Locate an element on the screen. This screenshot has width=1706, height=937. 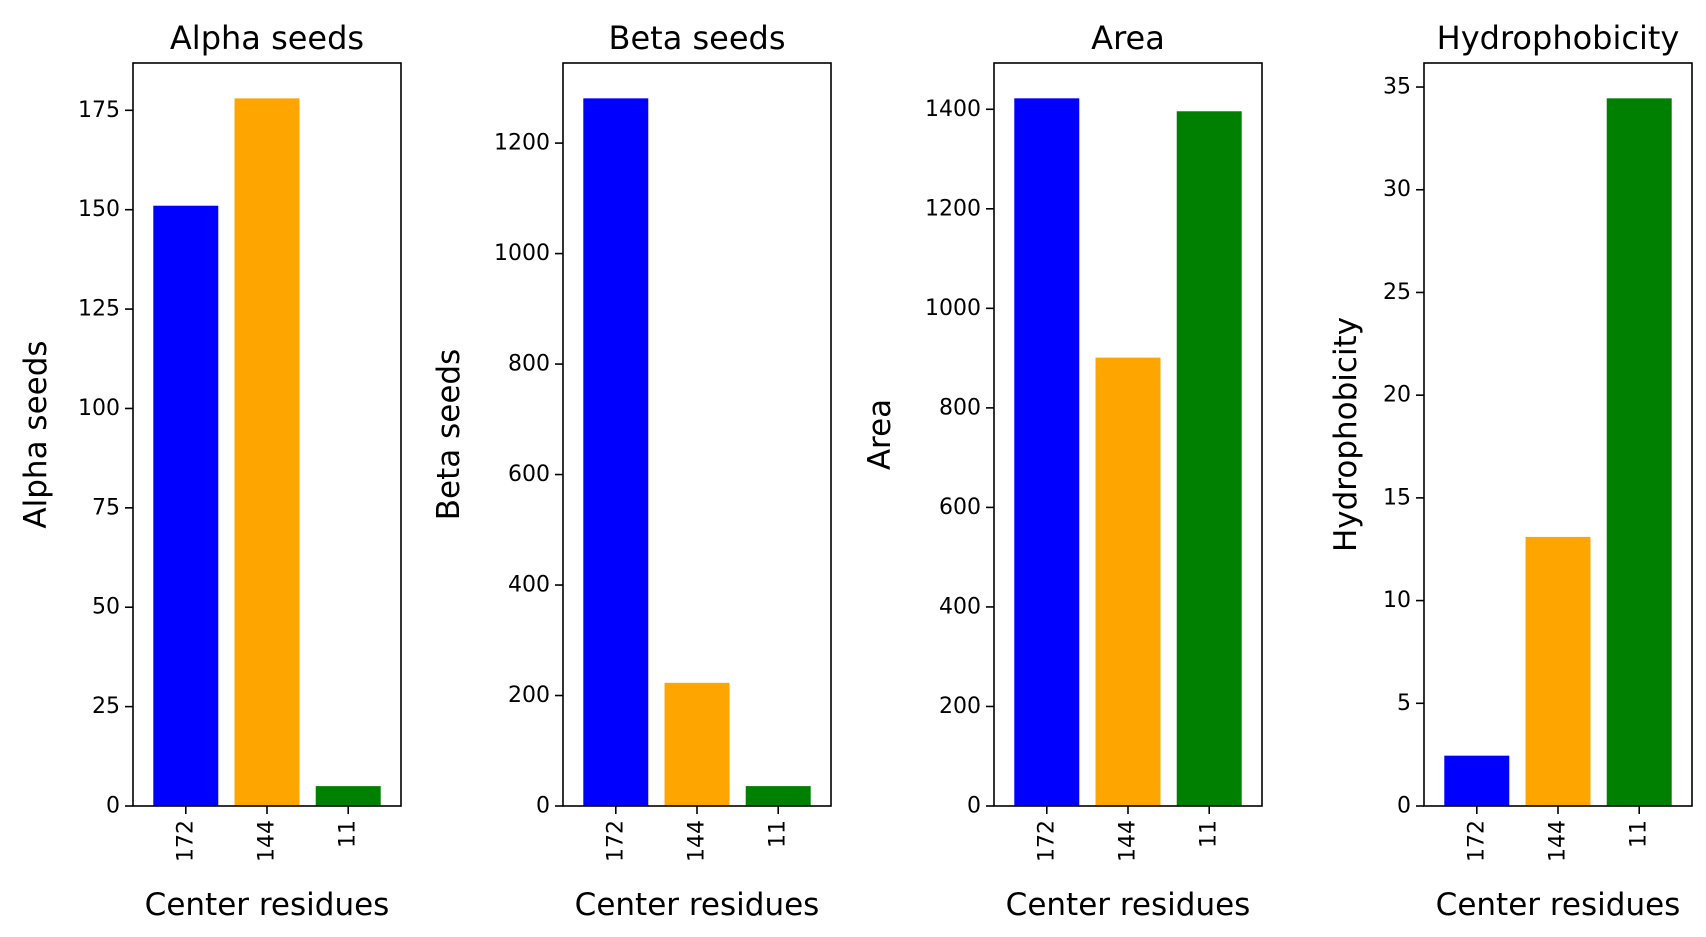
y-tick-label: 1400 is located at coordinates (953, 109).